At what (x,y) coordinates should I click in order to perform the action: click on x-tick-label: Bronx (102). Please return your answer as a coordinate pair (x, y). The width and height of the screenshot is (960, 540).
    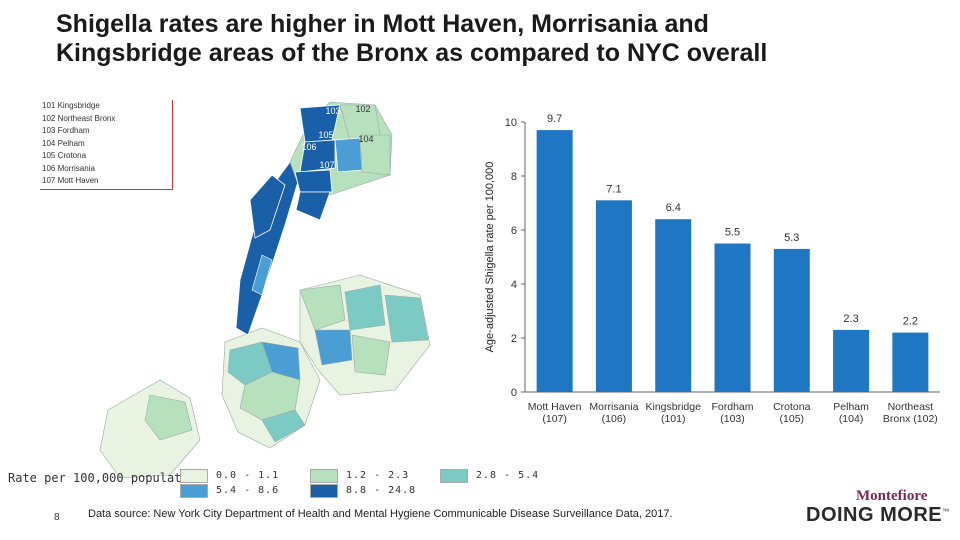
    Looking at the image, I should click on (910, 419).